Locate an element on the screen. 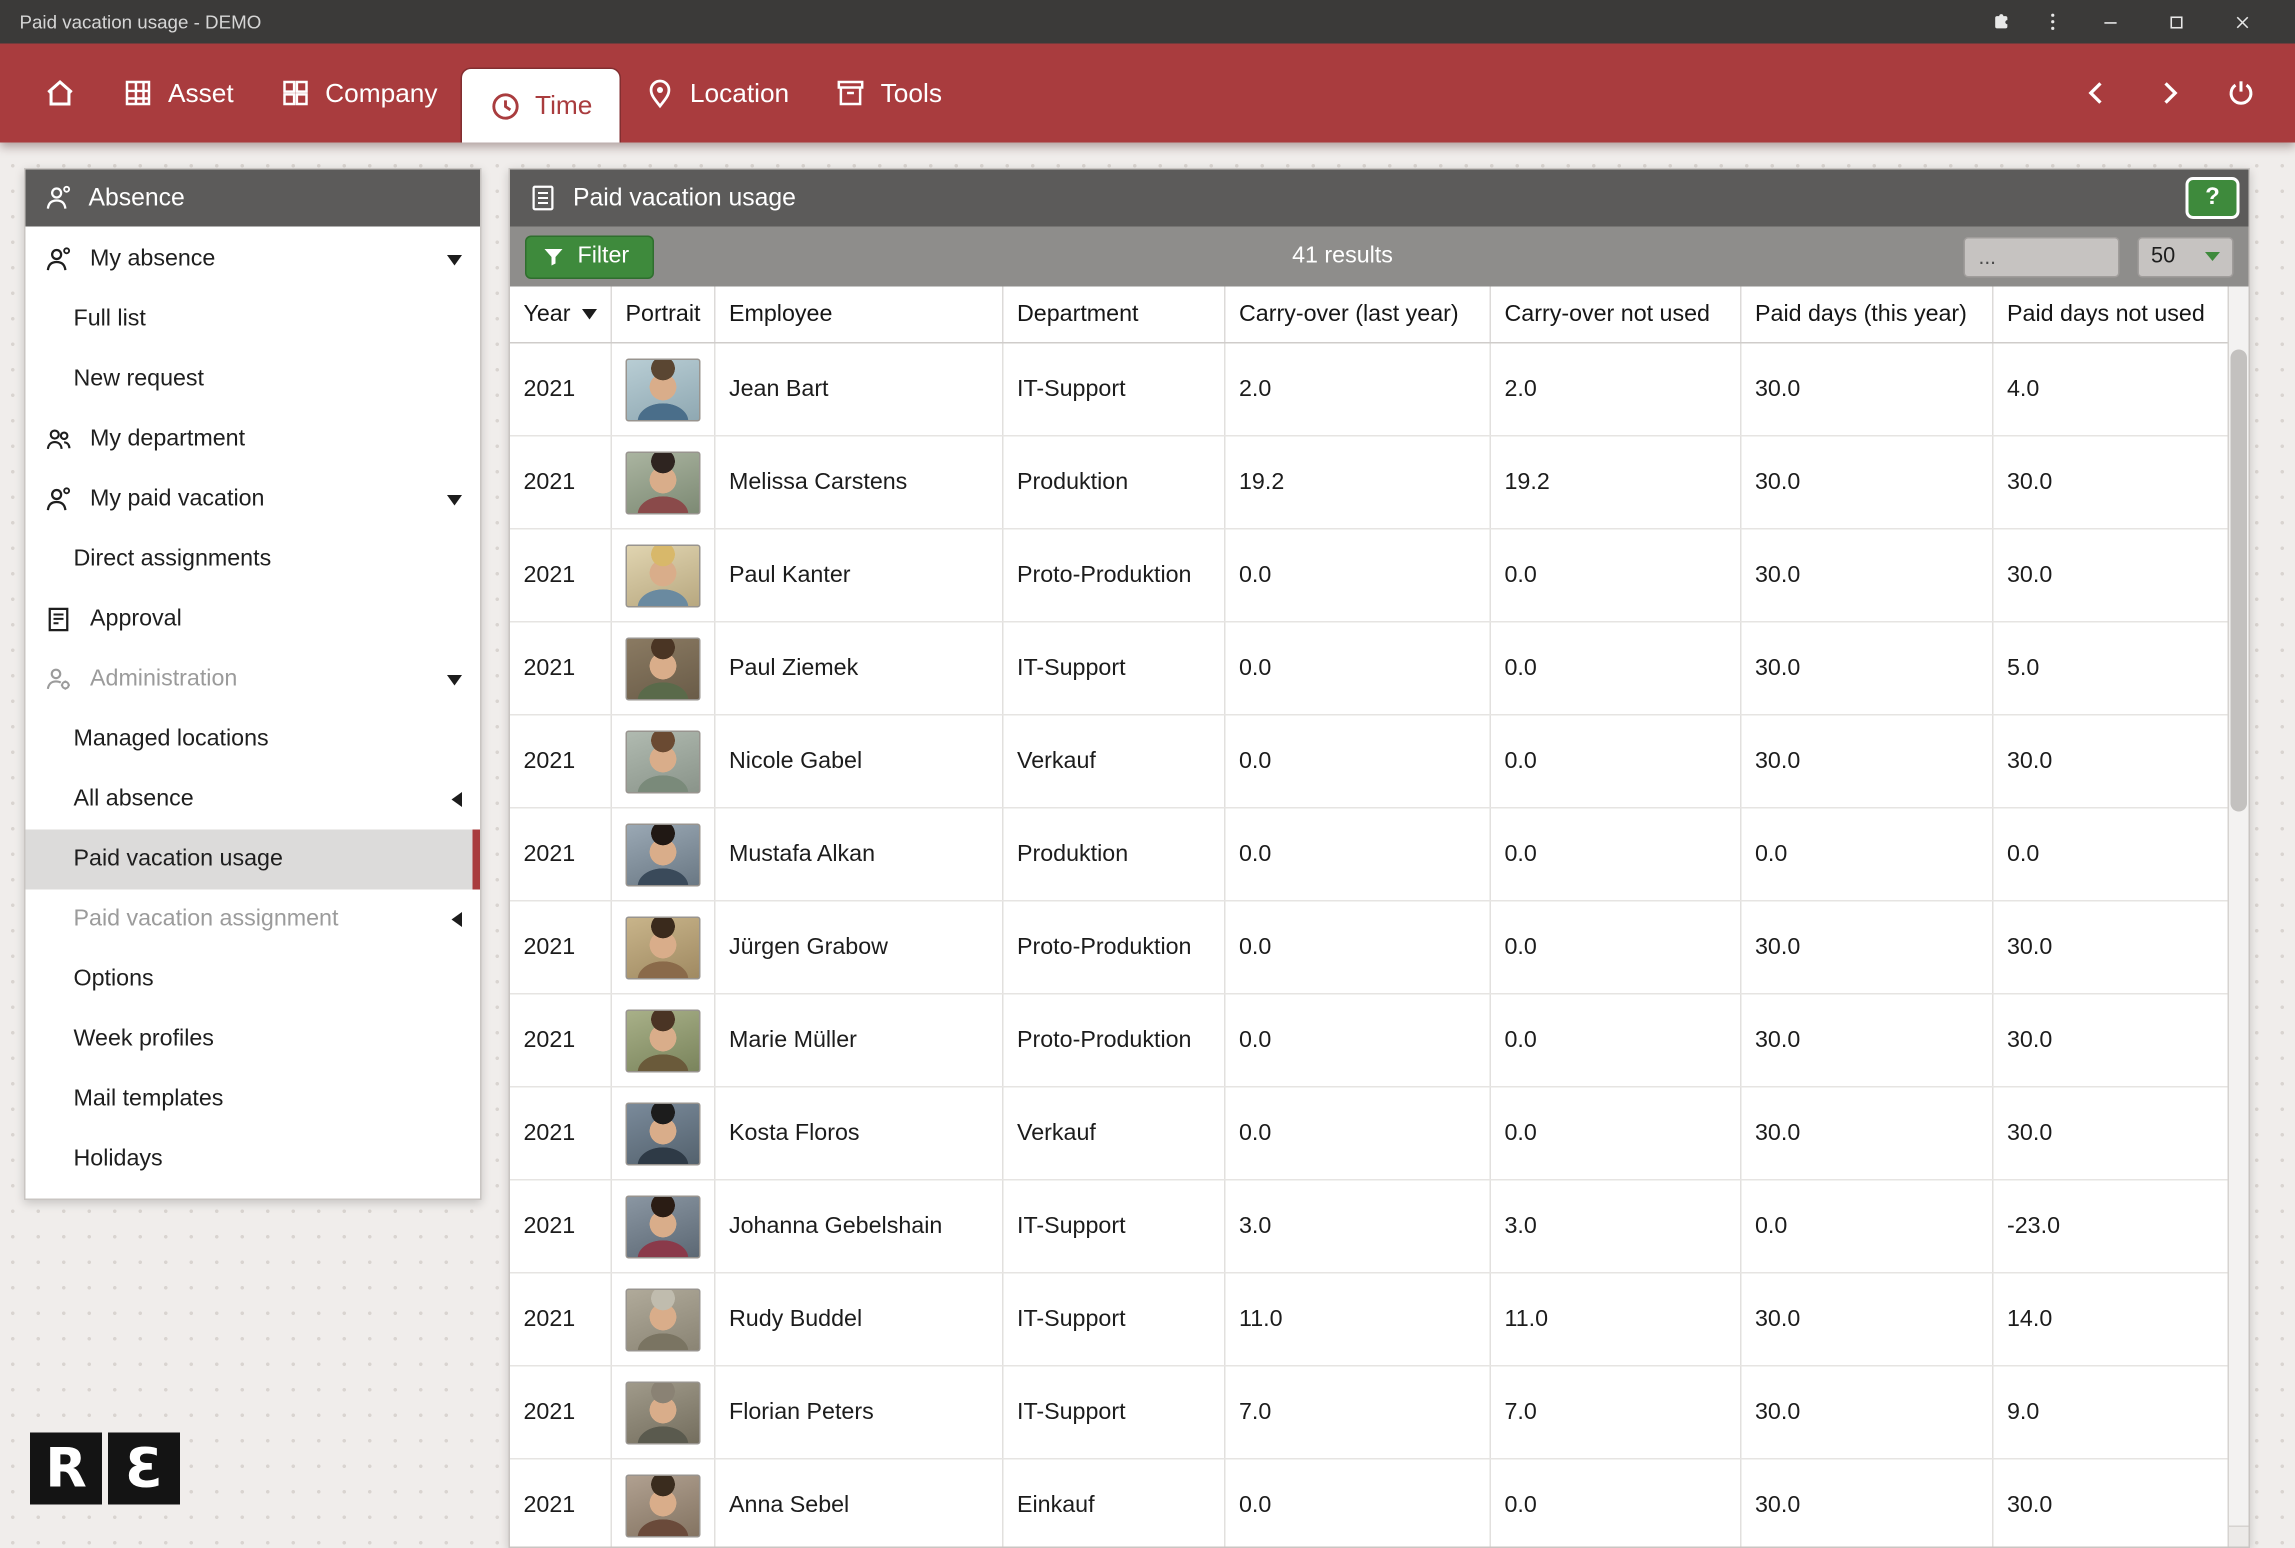 The image size is (2295, 1548). forward-button is located at coordinates (2169, 93).